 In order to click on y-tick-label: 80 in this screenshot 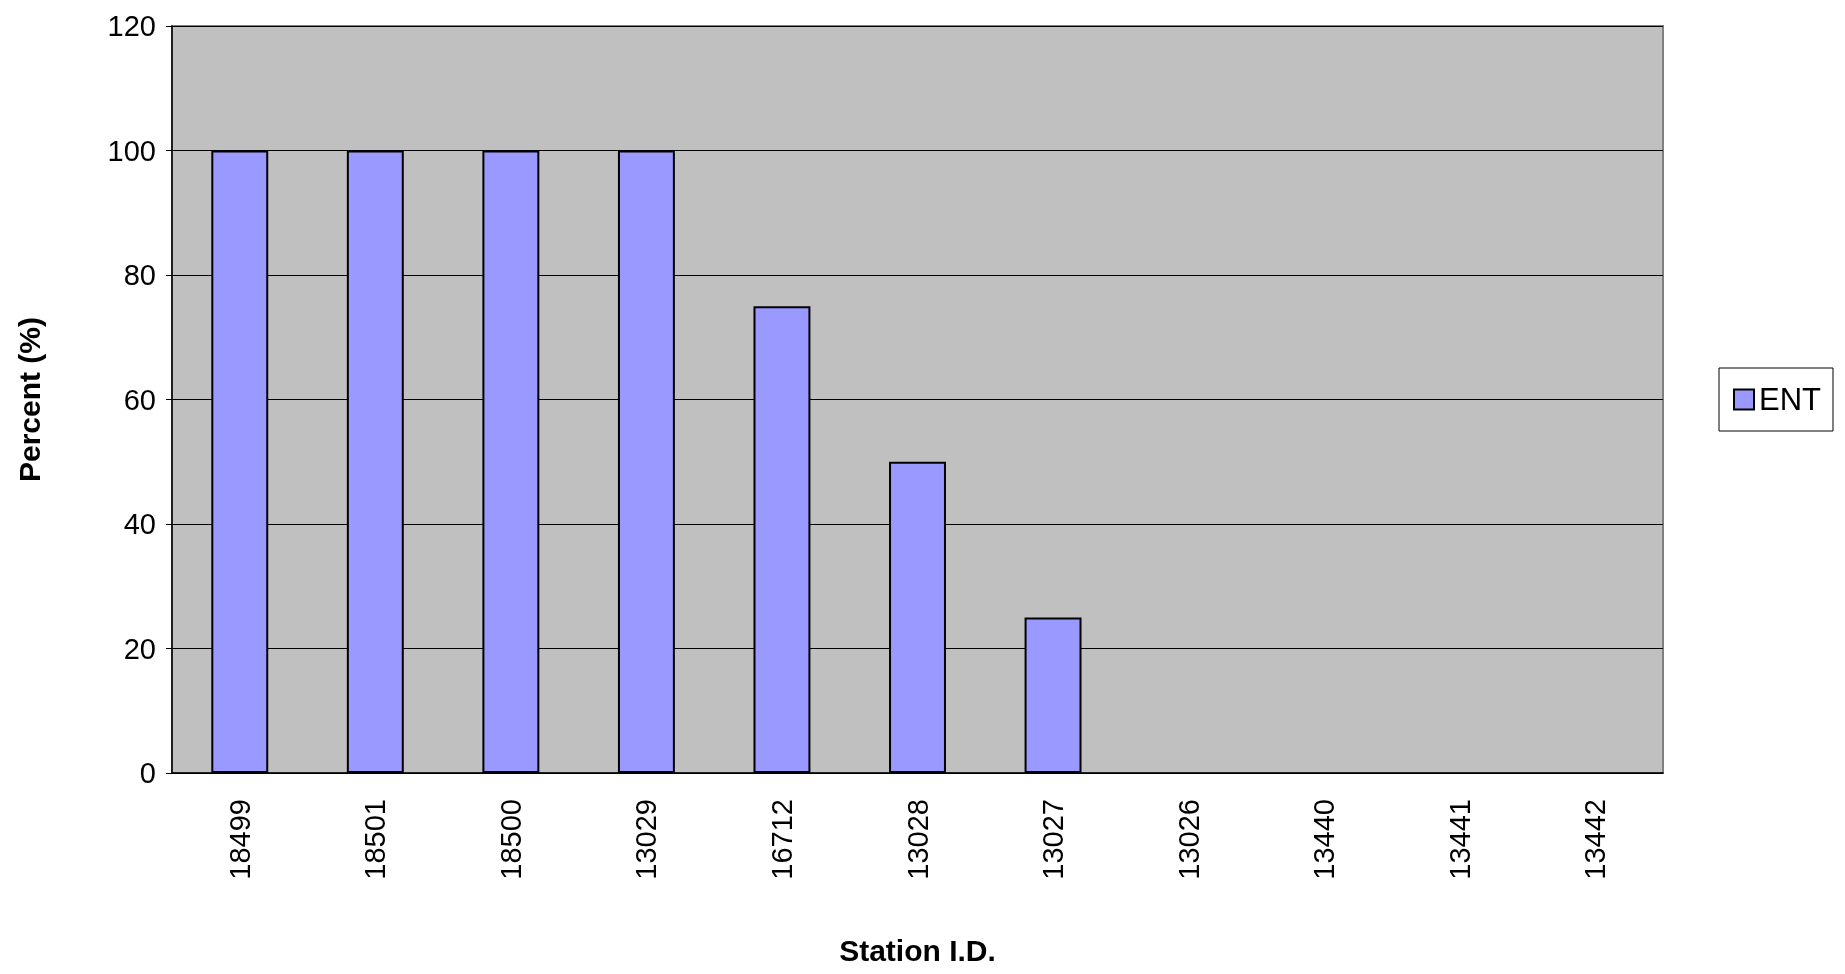, I will do `click(139, 275)`.